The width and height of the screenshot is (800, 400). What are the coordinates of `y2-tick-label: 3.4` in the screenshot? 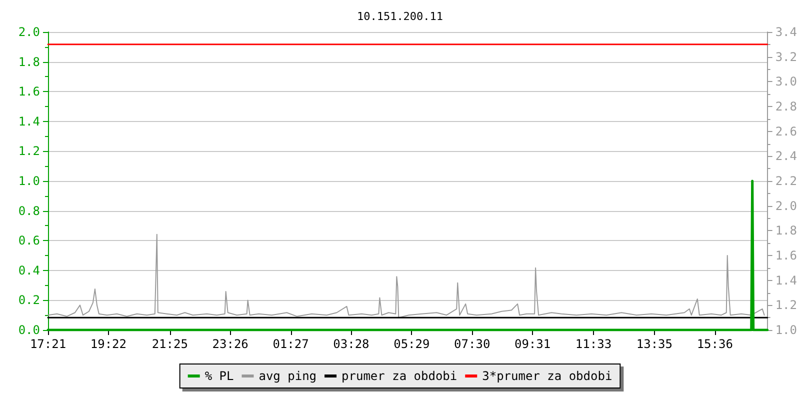 It's located at (786, 32).